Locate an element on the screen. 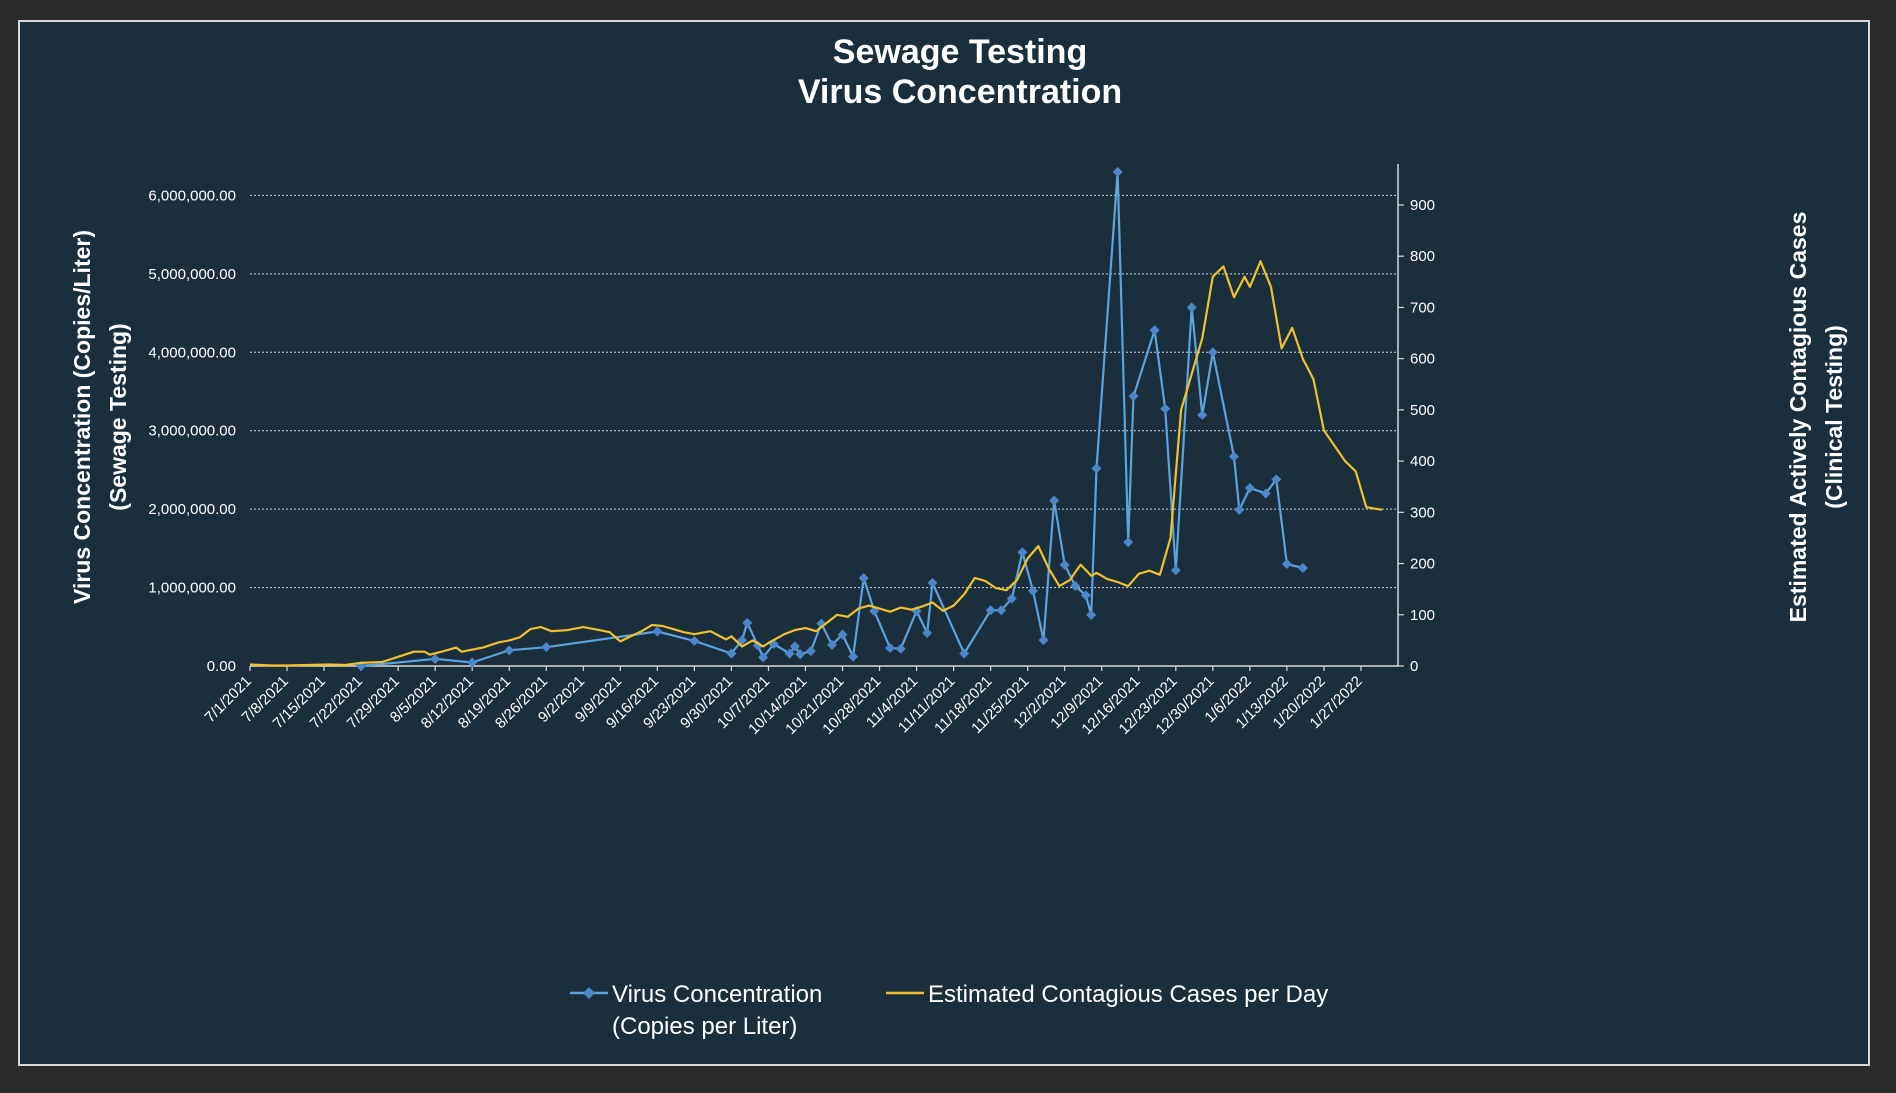  y-tick-label: 3,000,000.00 is located at coordinates (192, 431).